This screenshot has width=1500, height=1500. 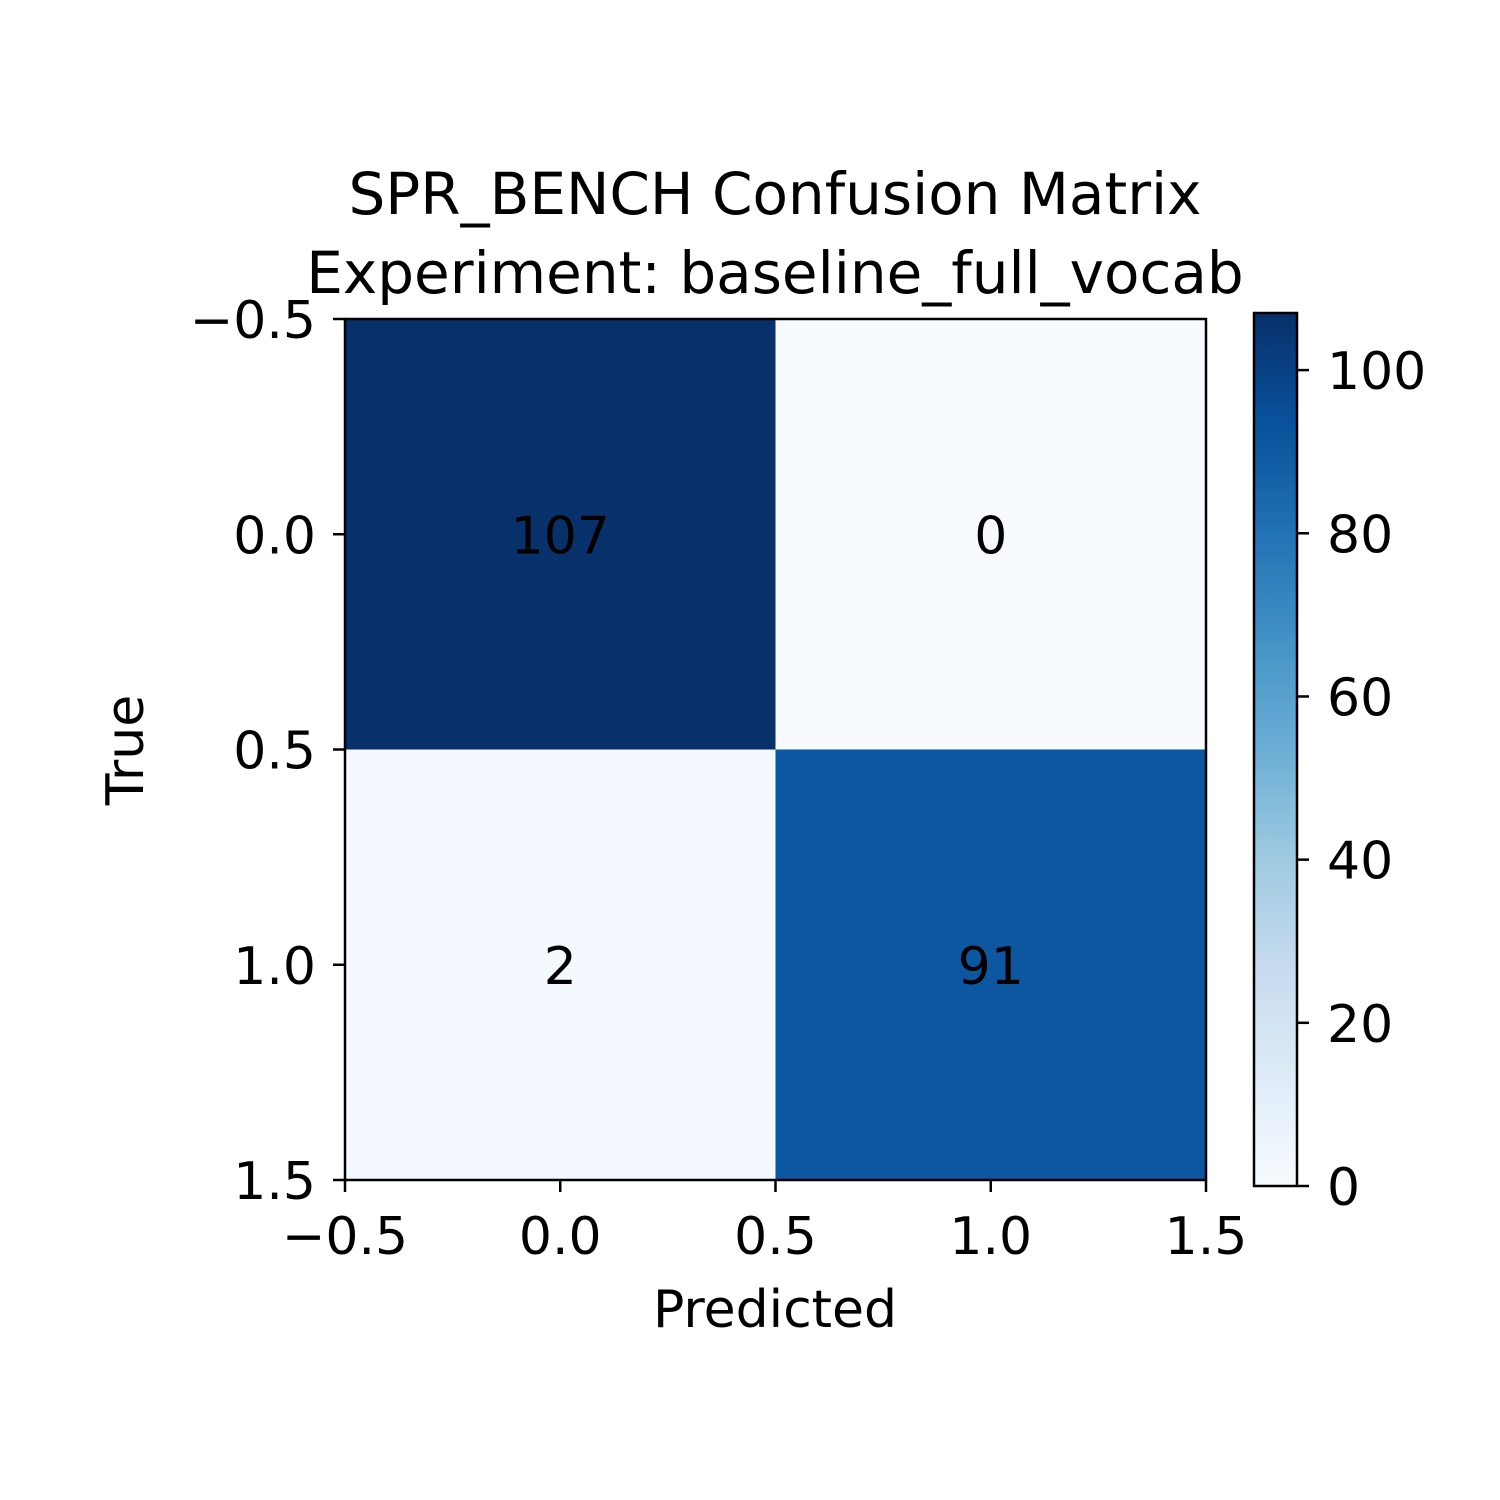 I want to click on x-tick-label: 0.5, so click(x=775, y=1237).